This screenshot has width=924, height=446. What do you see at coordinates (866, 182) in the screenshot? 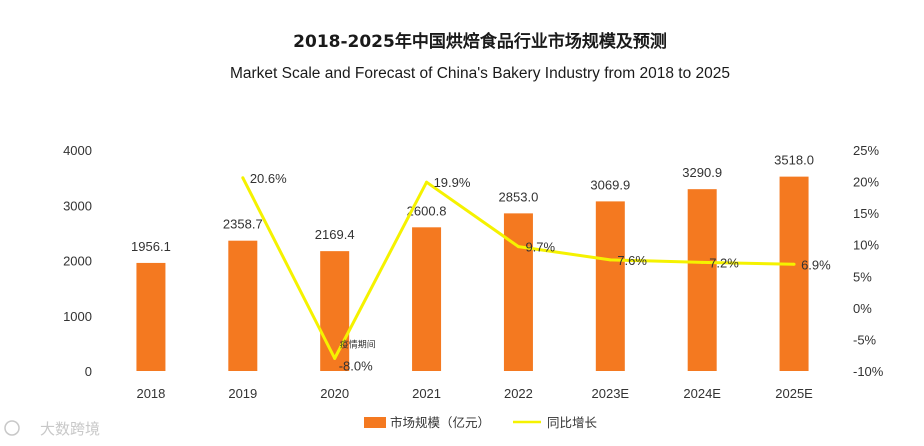
I see `right-tick-label: 20%` at bounding box center [866, 182].